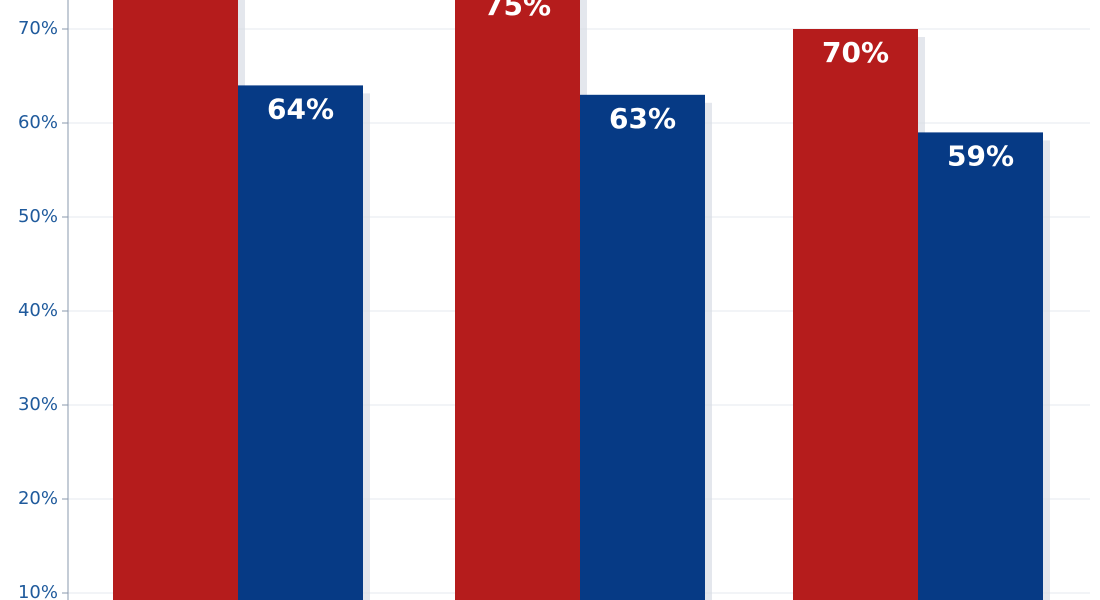  I want to click on data-label: 64%, so click(300, 108).